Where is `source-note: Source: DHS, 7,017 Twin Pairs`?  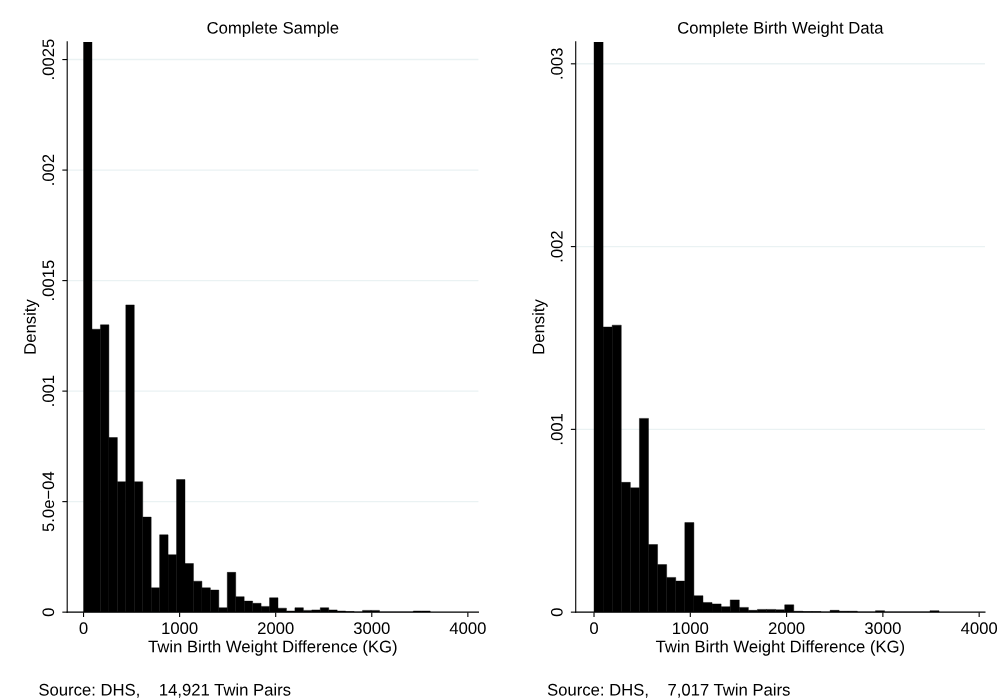 source-note: Source: DHS, 7,017 Twin Pairs is located at coordinates (668, 690).